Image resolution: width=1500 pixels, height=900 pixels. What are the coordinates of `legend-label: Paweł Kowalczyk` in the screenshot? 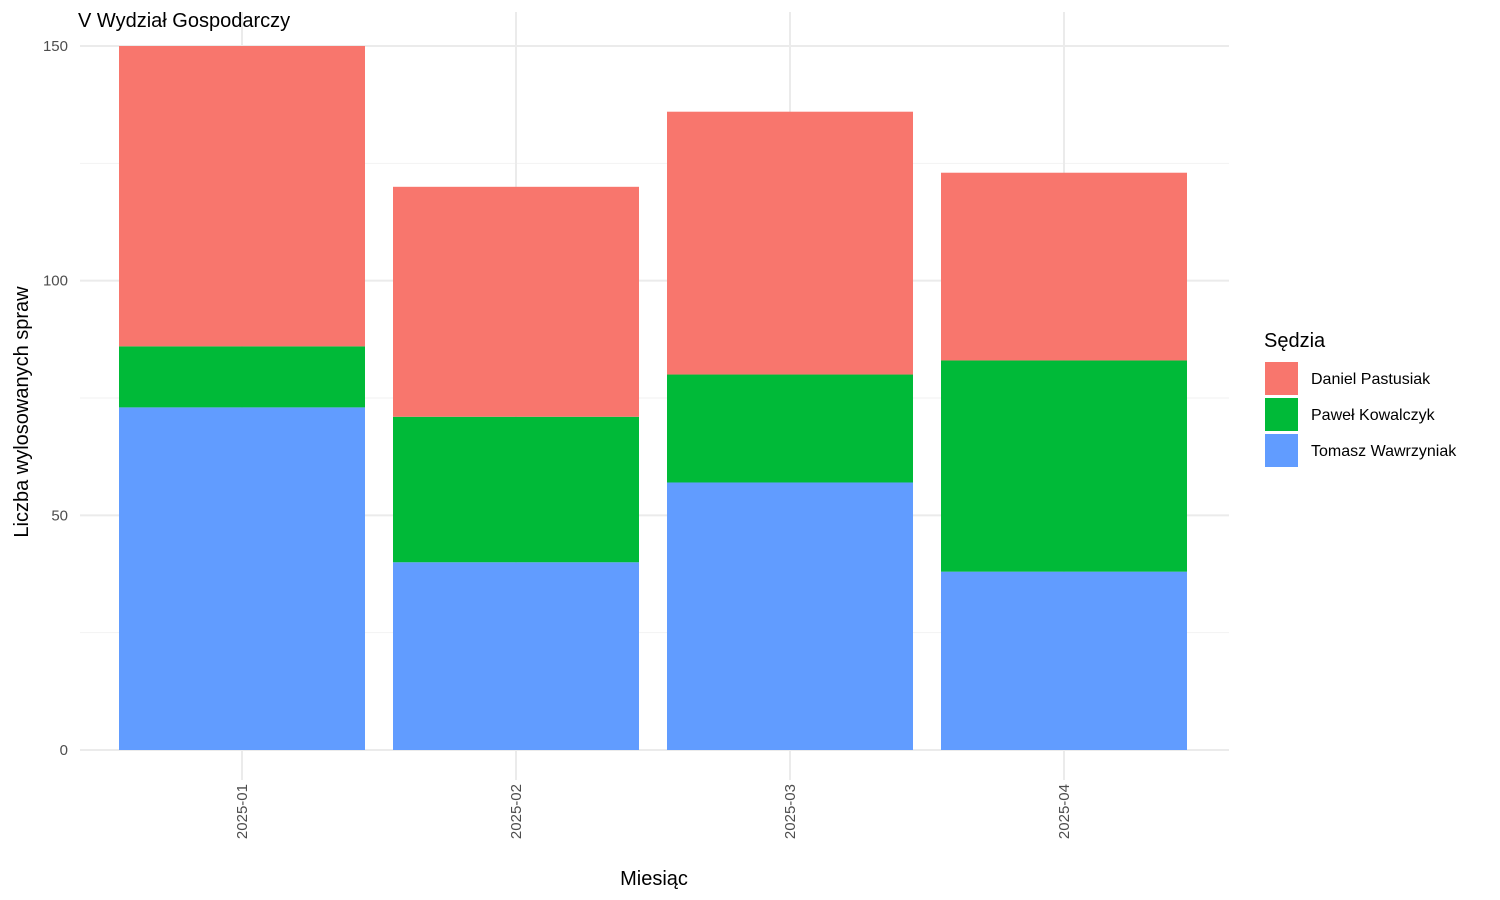 It's located at (1373, 415).